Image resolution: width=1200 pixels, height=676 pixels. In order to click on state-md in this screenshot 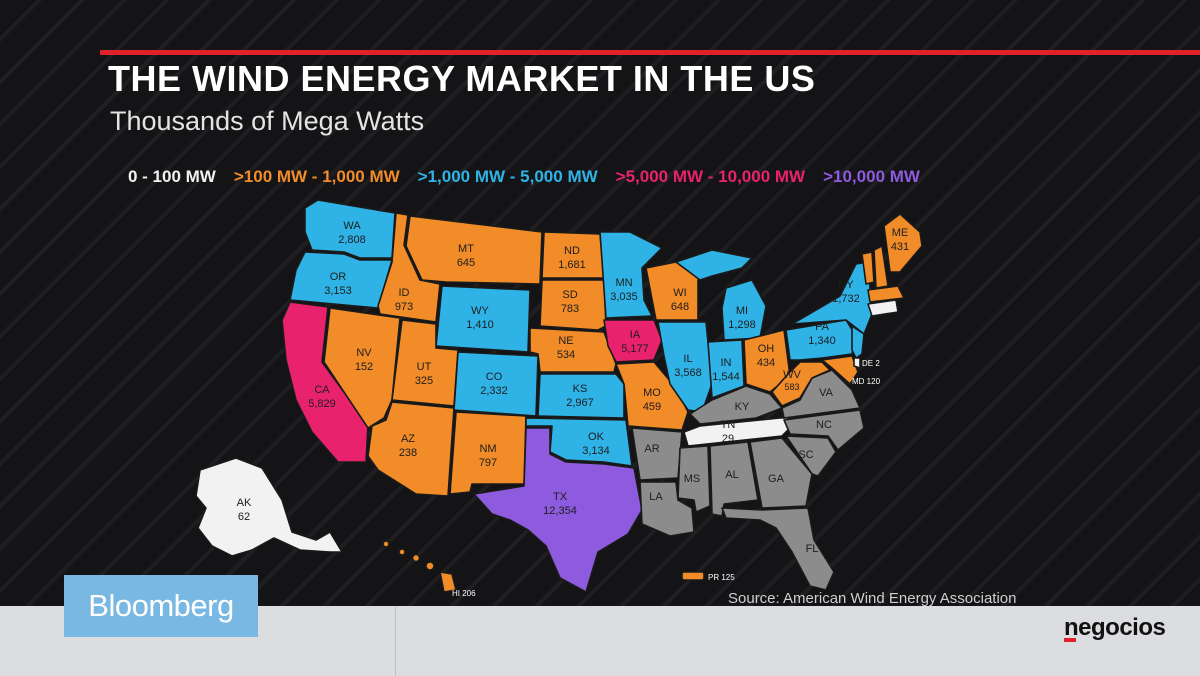, I will do `click(840, 370)`.